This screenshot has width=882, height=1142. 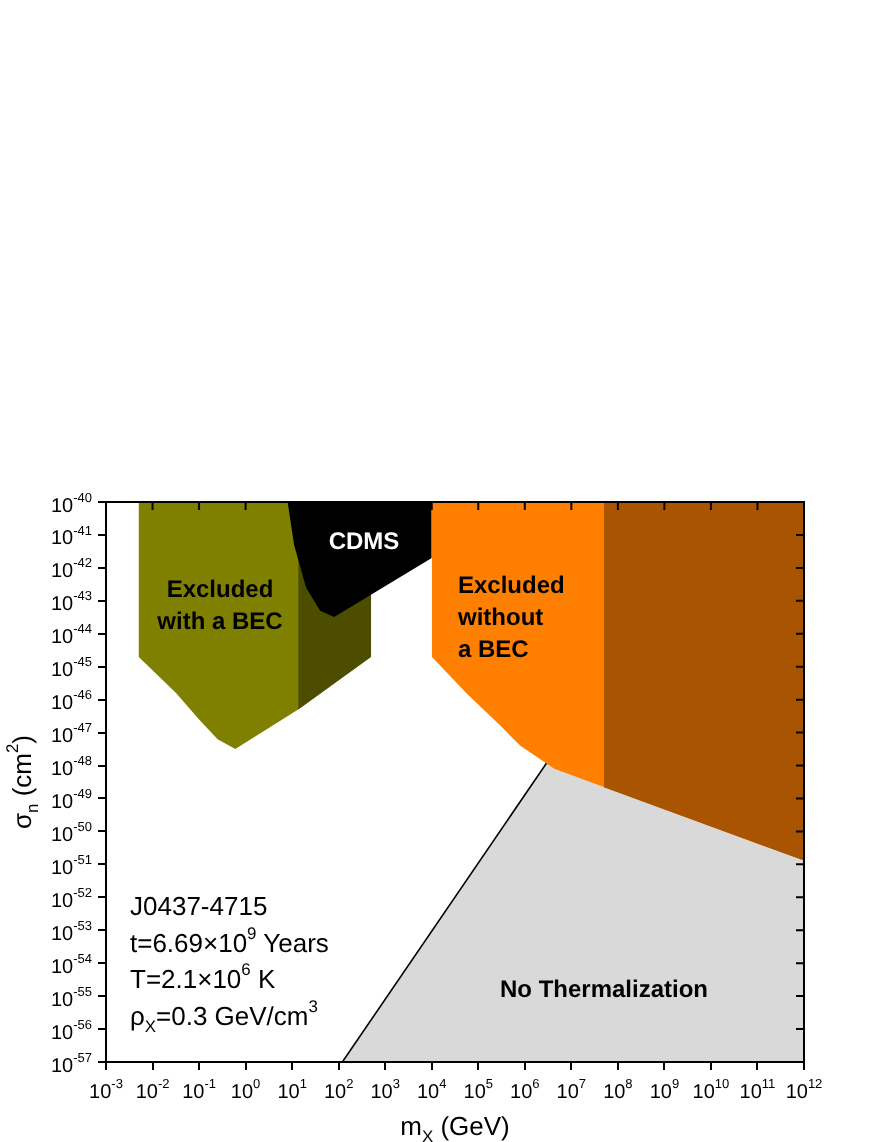 What do you see at coordinates (22, 782) in the screenshot?
I see `y-axis-title: σn (cm2)` at bounding box center [22, 782].